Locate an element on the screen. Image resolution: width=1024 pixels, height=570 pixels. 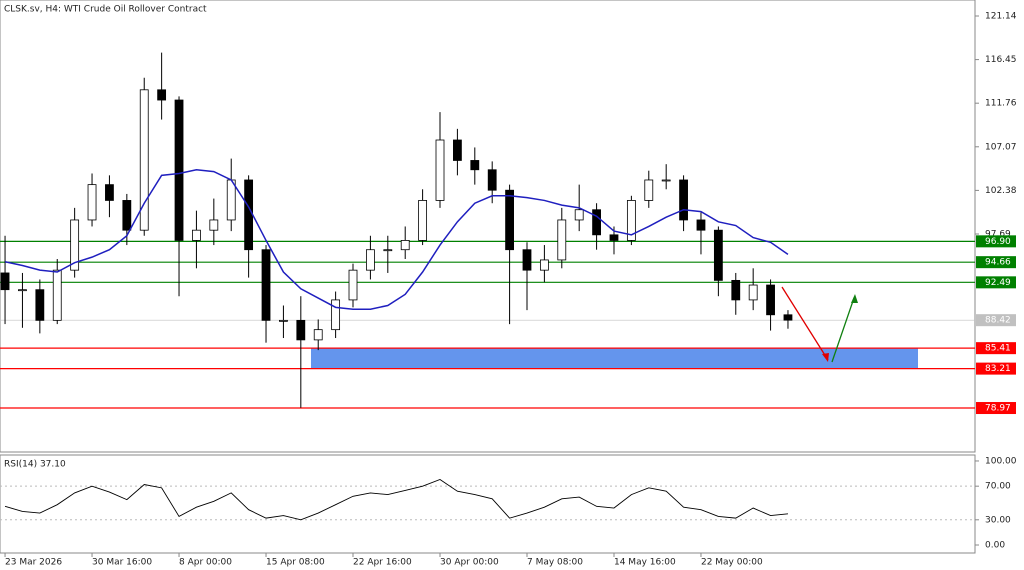
up-arrow-head is located at coordinates (854, 298).